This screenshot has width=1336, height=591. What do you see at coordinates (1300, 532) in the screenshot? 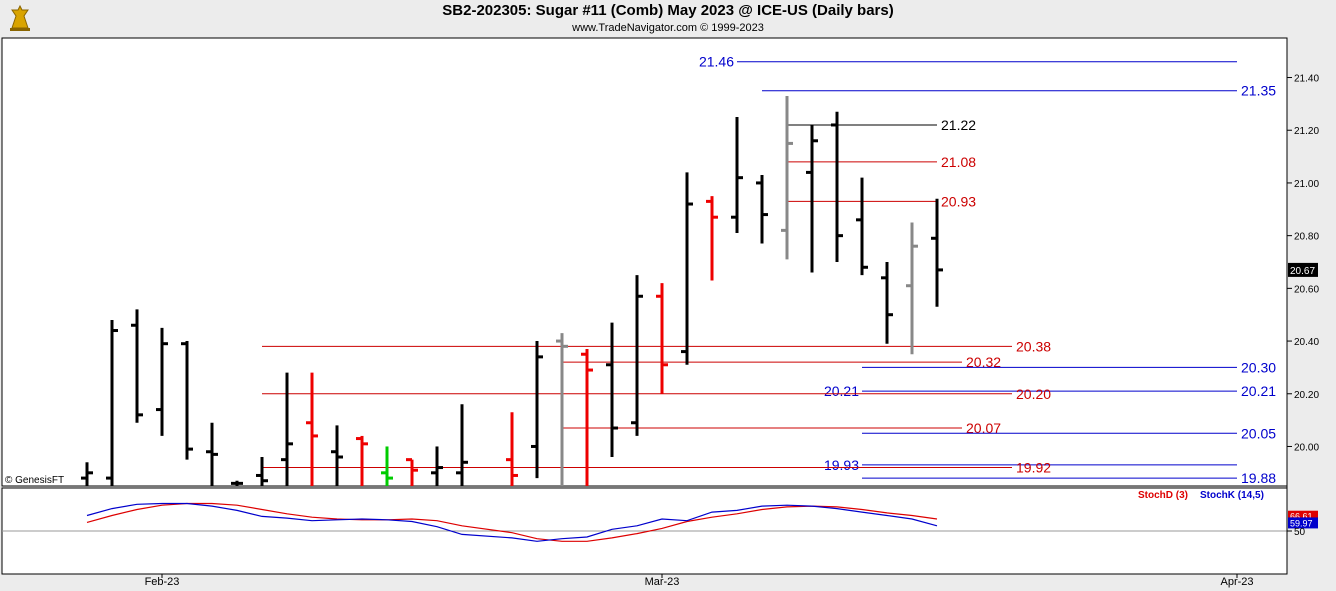
I see `stoch-tick-label: 50` at bounding box center [1300, 532].